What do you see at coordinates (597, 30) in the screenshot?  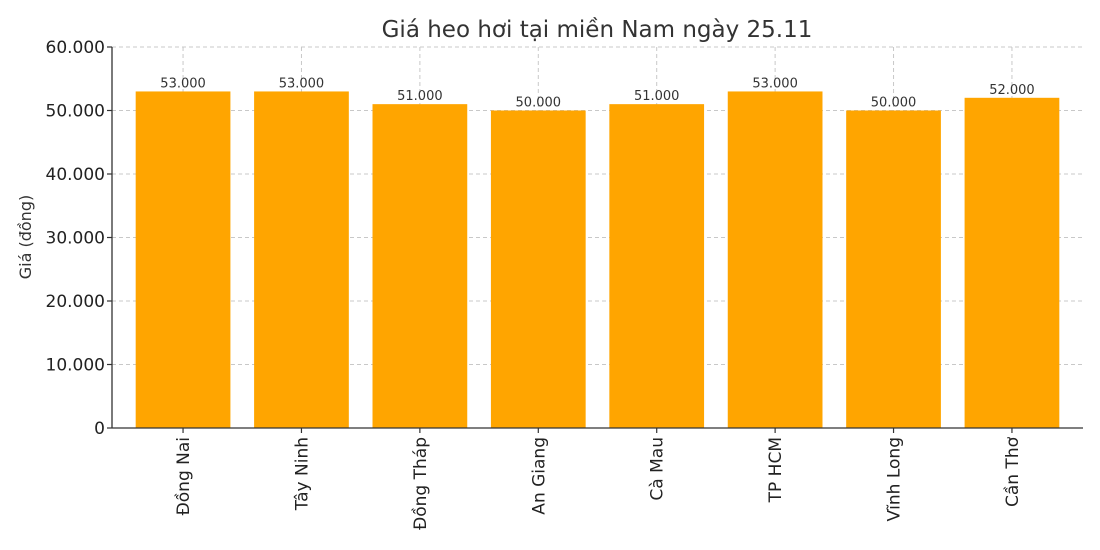 I see `chart-title: Giá heo hơi tại miền Nam ngày 25.11` at bounding box center [597, 30].